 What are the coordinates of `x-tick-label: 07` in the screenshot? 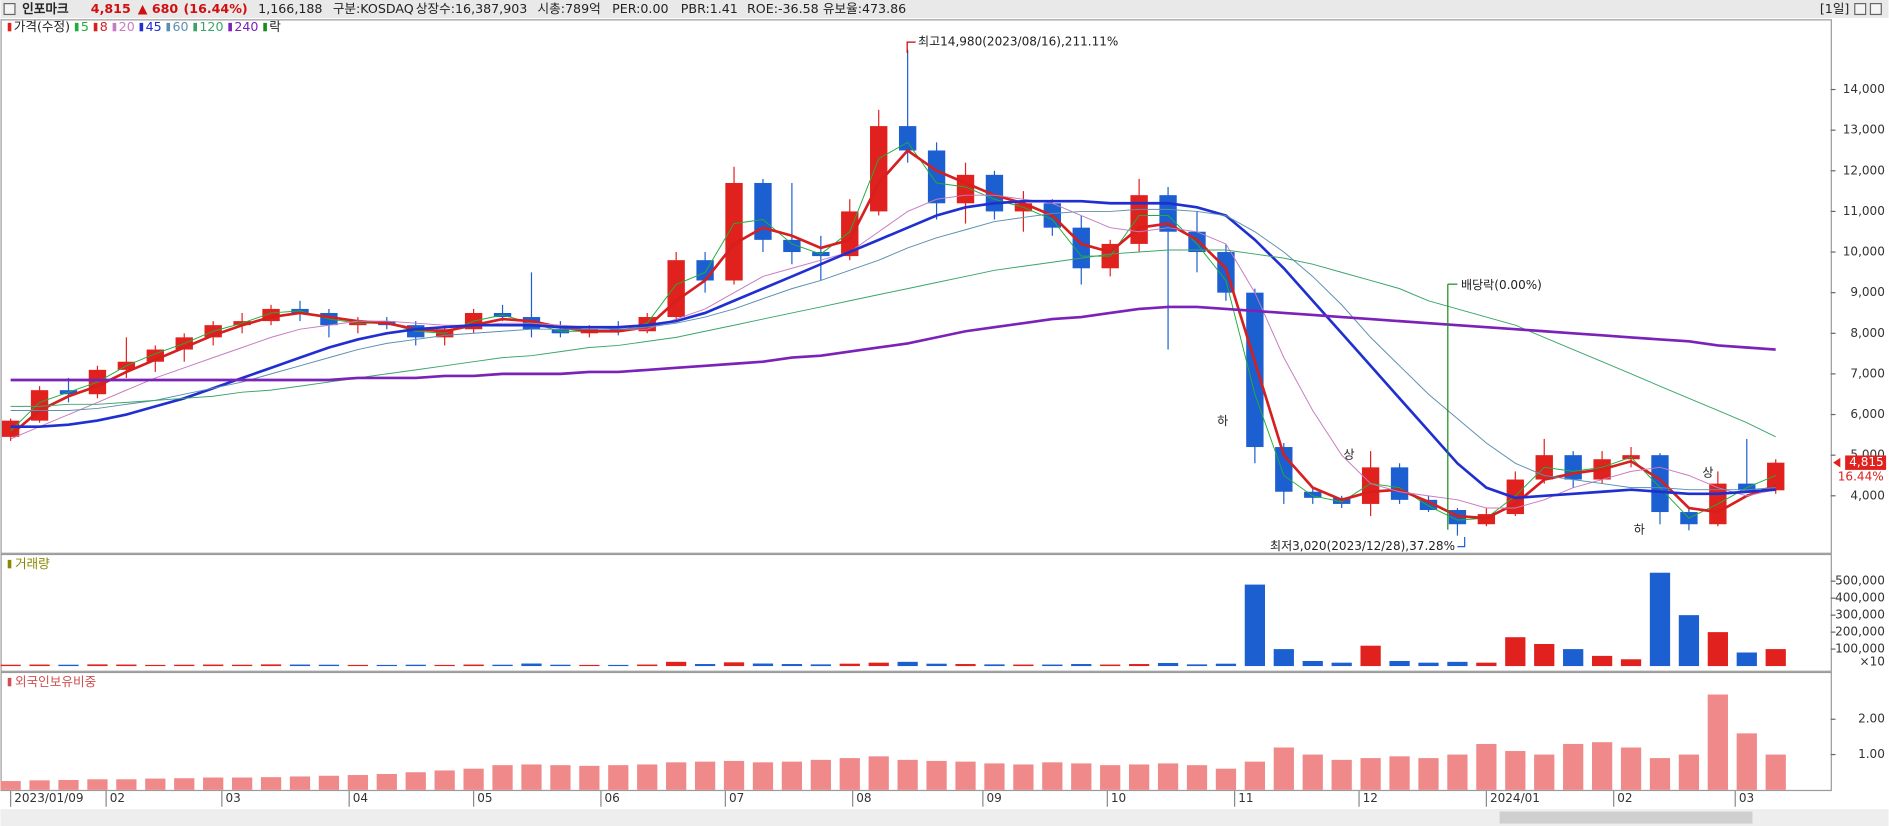 It's located at (736, 798).